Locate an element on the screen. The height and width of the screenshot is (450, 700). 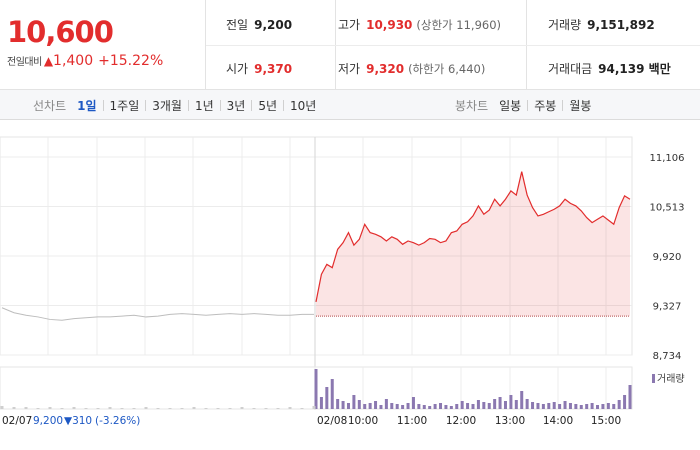
tab-line-period: 3개월 is located at coordinates (167, 105).